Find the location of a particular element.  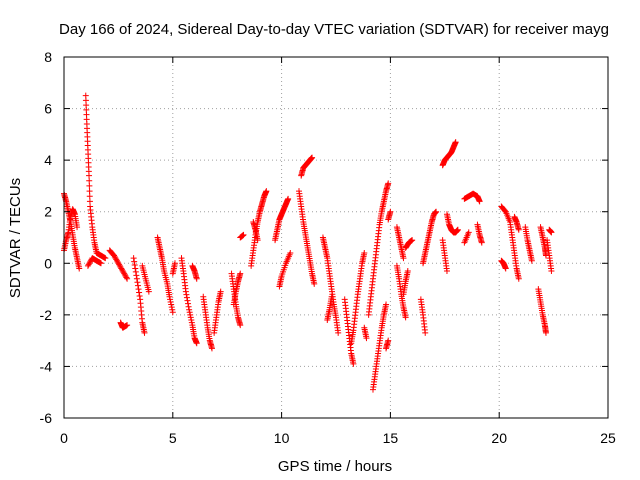

x-tick-label: 10 is located at coordinates (282, 438).